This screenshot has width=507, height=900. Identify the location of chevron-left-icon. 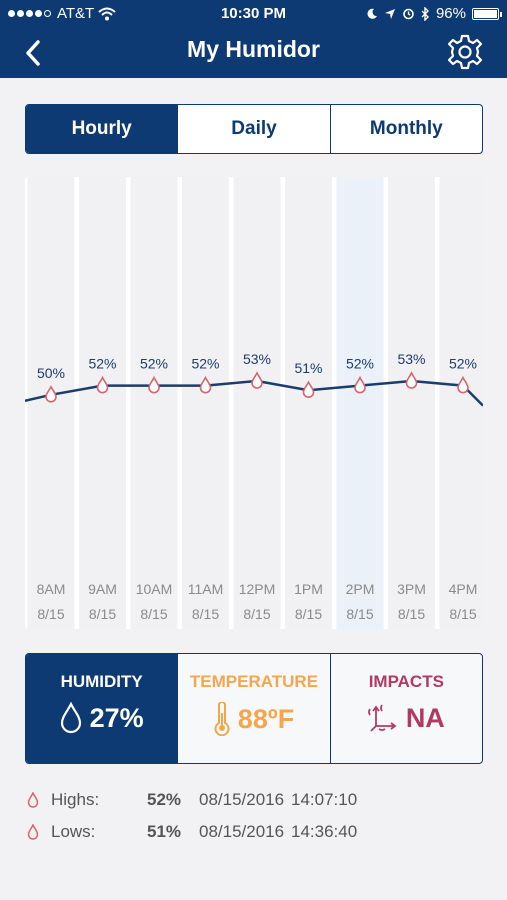
(33, 53).